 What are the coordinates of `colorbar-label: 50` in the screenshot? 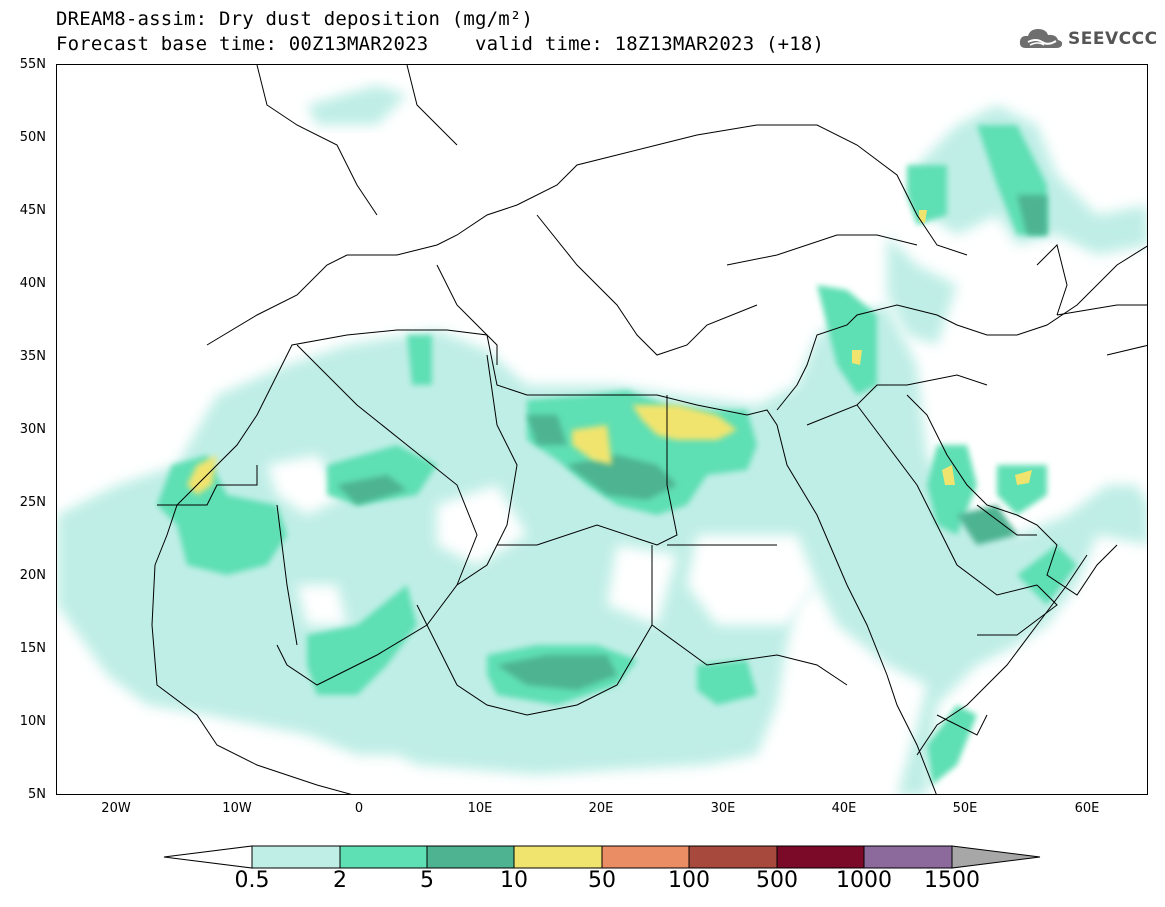 It's located at (602, 880).